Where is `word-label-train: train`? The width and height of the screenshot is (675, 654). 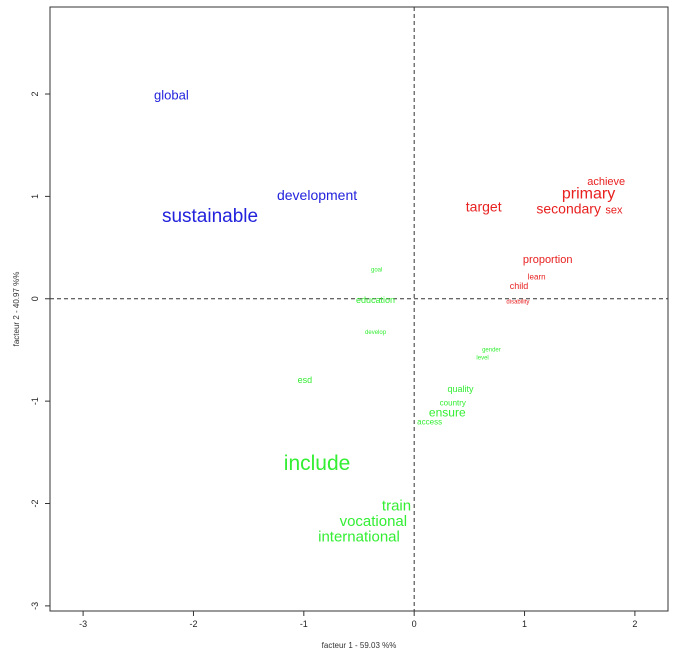 word-label-train: train is located at coordinates (396, 506).